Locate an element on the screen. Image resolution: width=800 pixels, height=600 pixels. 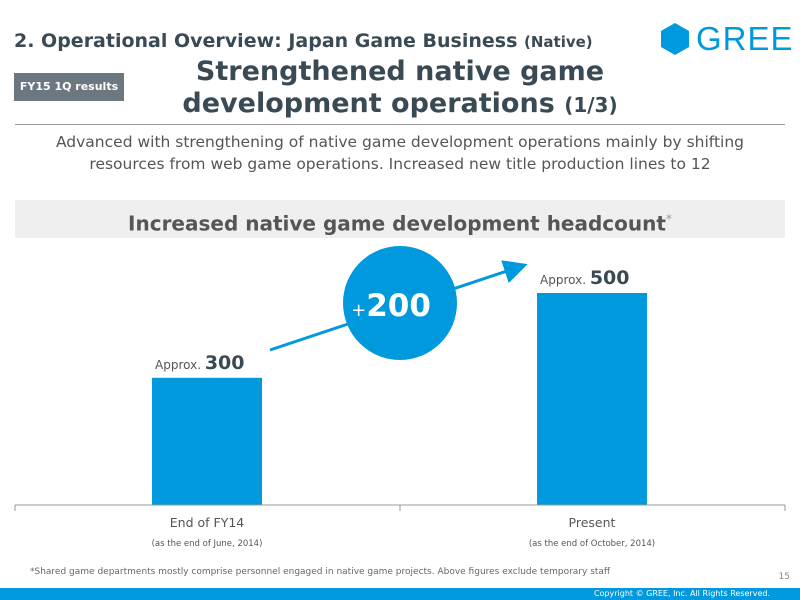
change-value: 200 is located at coordinates (398, 306).